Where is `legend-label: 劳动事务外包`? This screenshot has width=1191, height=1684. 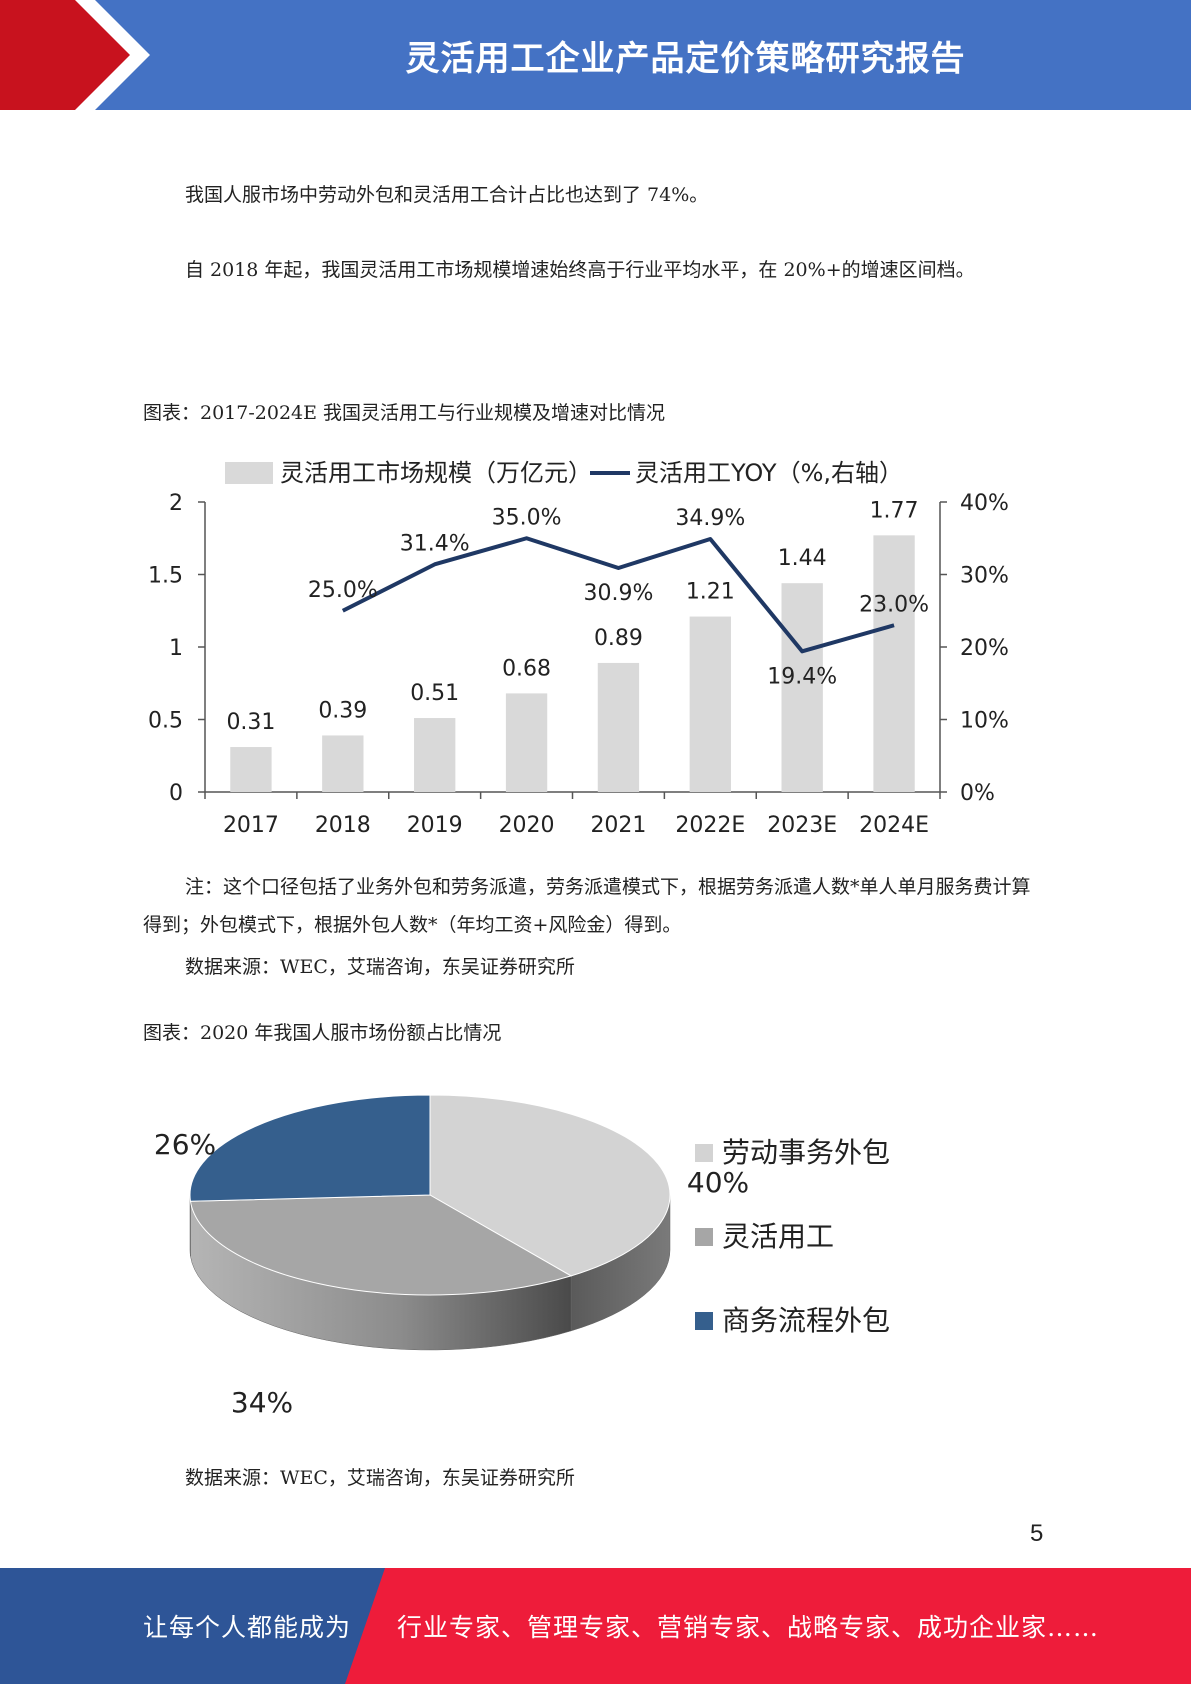
legend-label: 劳动事务外包 is located at coordinates (806, 1152).